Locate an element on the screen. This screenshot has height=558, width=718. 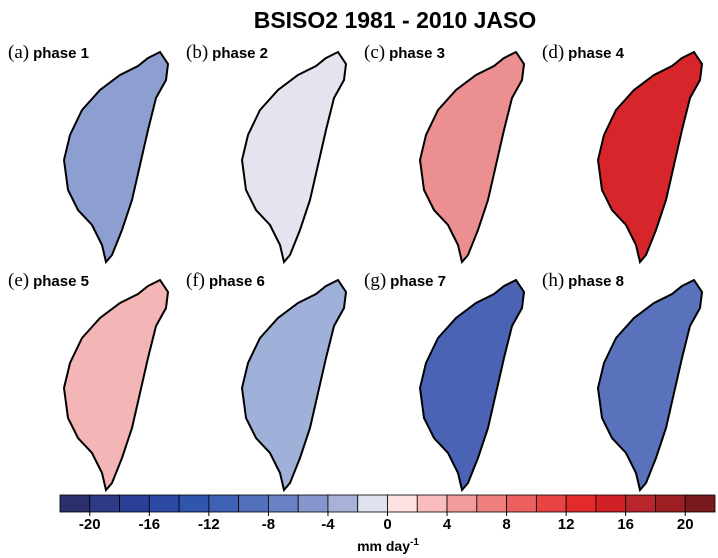
panel-label: (b) is located at coordinates (197, 52).